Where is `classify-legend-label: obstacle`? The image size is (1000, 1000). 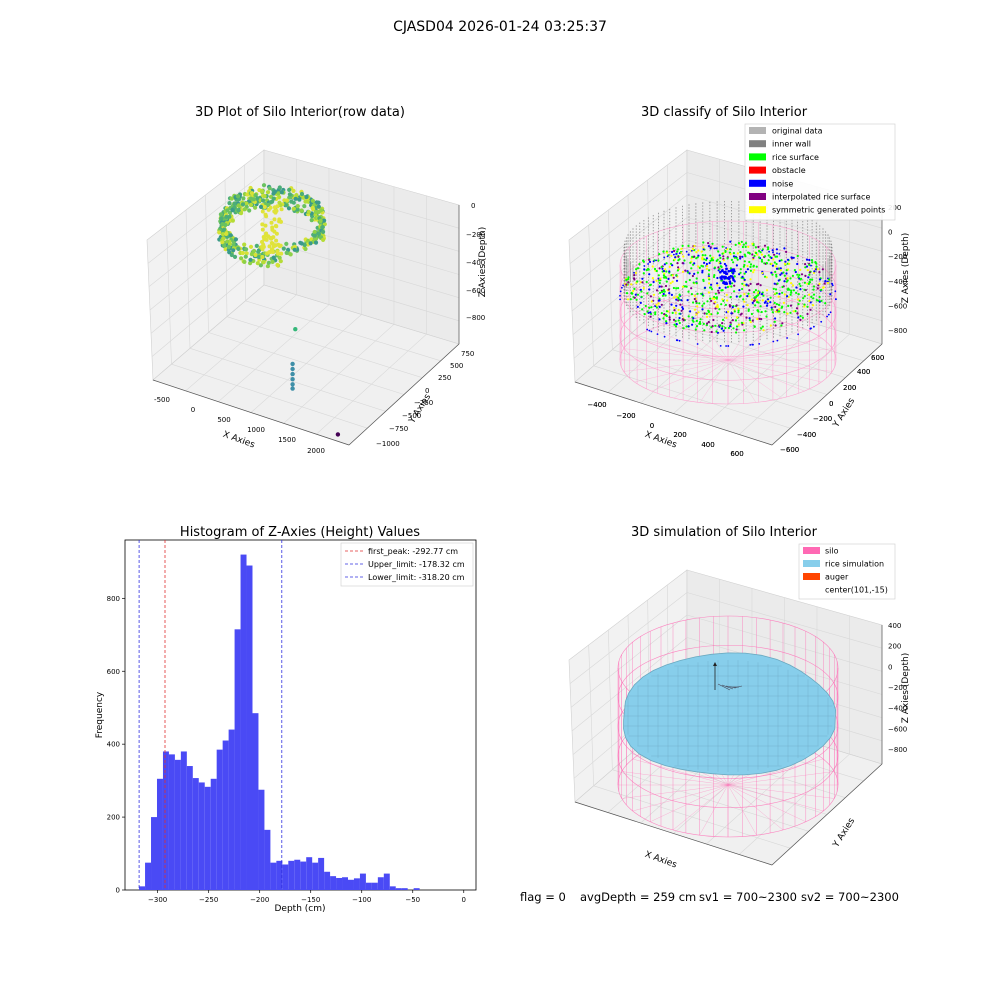
classify-legend-label: obstacle is located at coordinates (789, 170).